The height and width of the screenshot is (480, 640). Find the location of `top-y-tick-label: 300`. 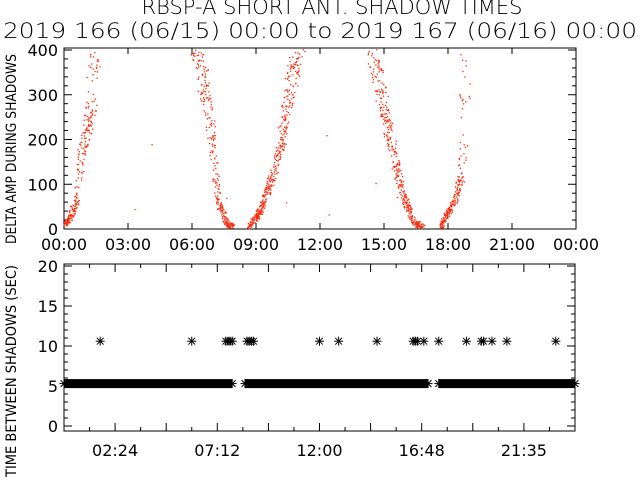

top-y-tick-label: 300 is located at coordinates (42, 95).